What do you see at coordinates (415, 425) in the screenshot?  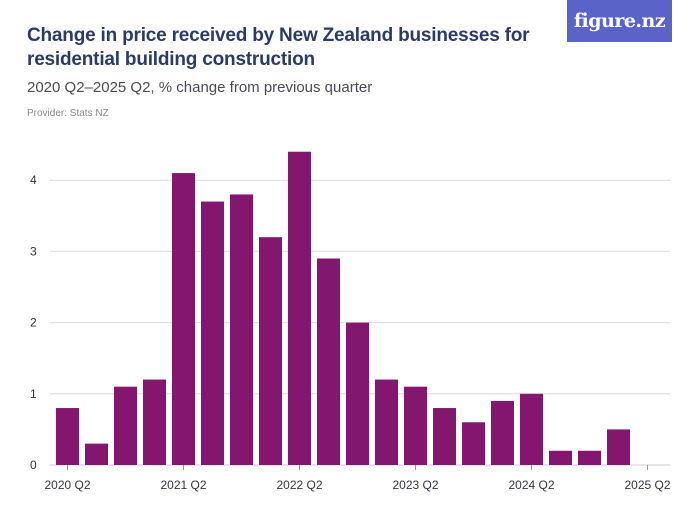 I see `bar-2023-q2` at bounding box center [415, 425].